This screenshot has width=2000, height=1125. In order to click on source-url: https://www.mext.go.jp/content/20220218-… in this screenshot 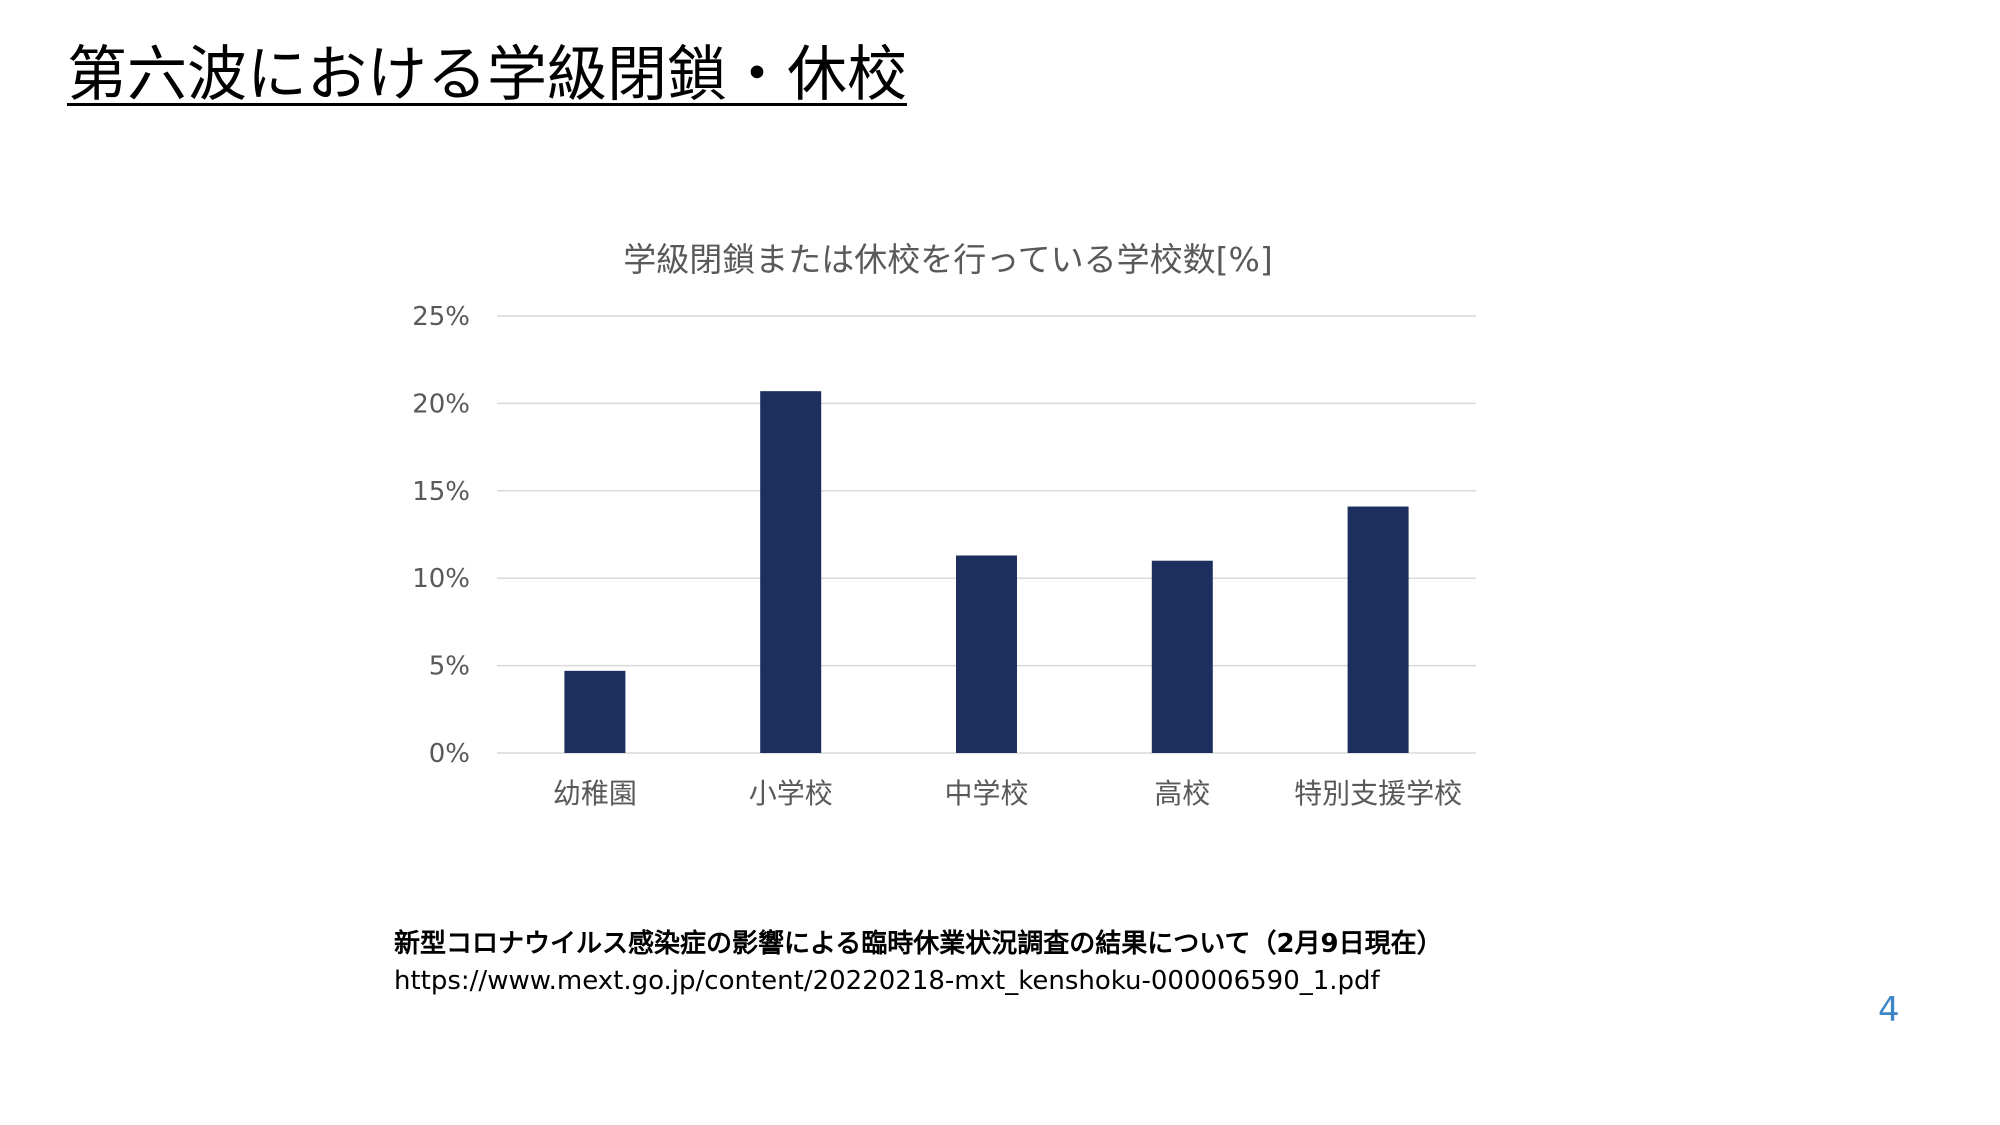, I will do `click(887, 981)`.